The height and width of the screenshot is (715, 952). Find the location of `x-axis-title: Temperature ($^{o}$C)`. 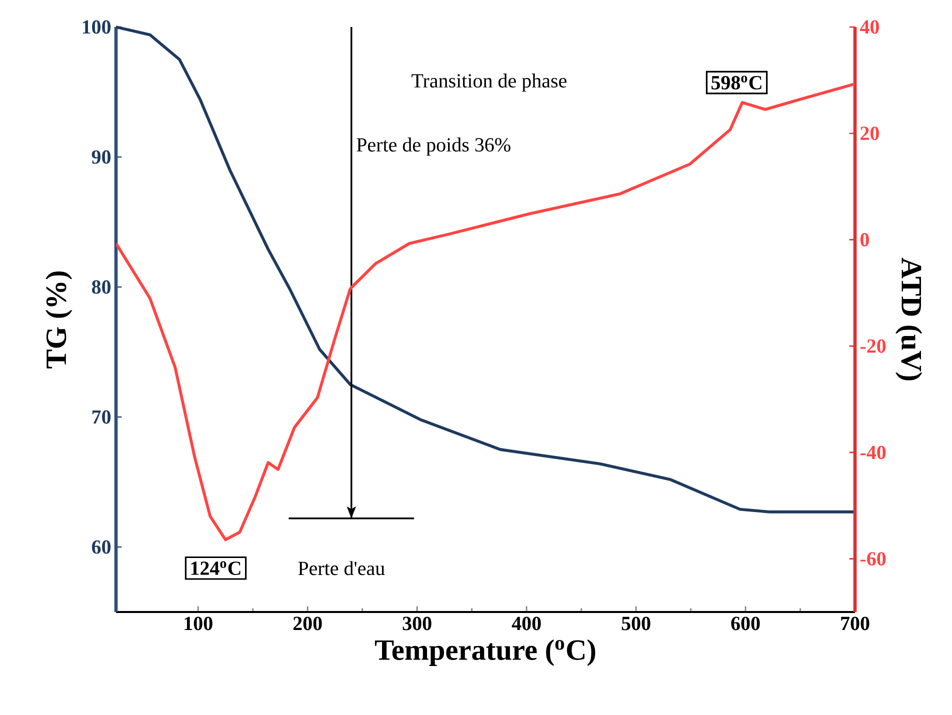

x-axis-title: Temperature ($^{o}$C) is located at coordinates (485, 652).